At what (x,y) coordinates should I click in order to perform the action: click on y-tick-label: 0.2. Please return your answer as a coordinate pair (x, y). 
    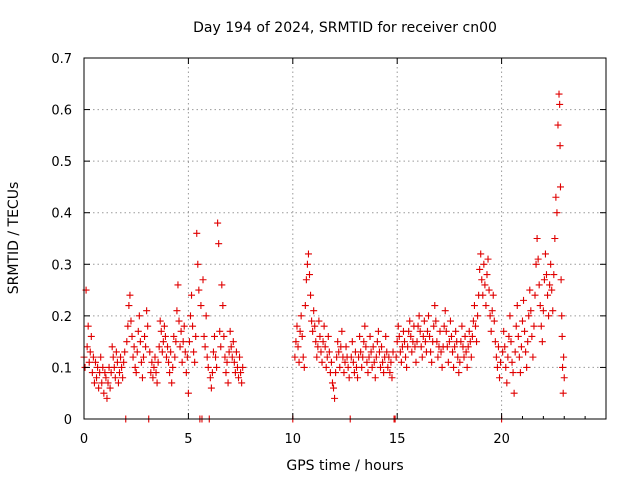
    Looking at the image, I should click on (61, 317).